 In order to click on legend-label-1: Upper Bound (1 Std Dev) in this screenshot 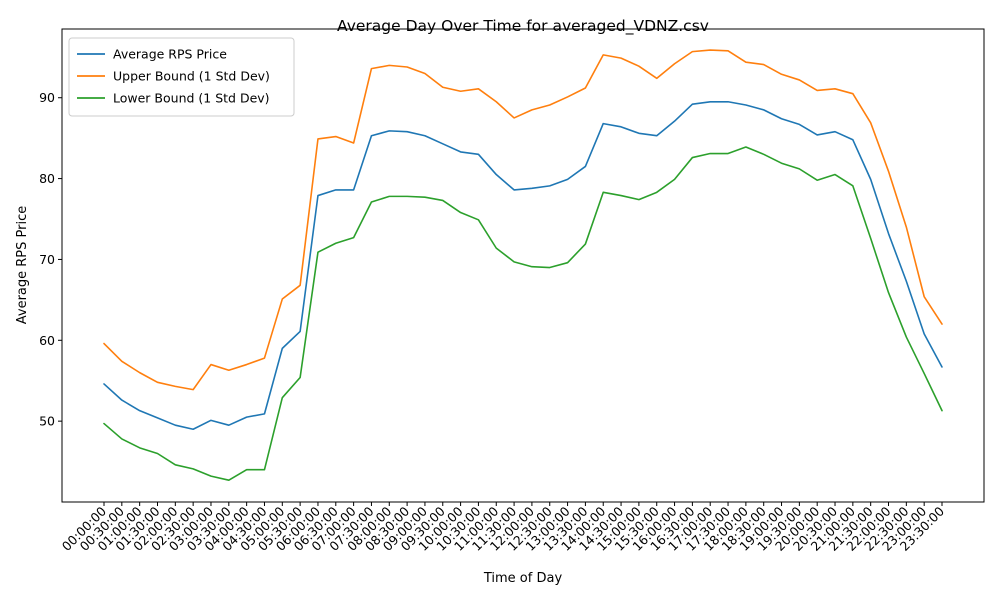, I will do `click(191, 76)`.